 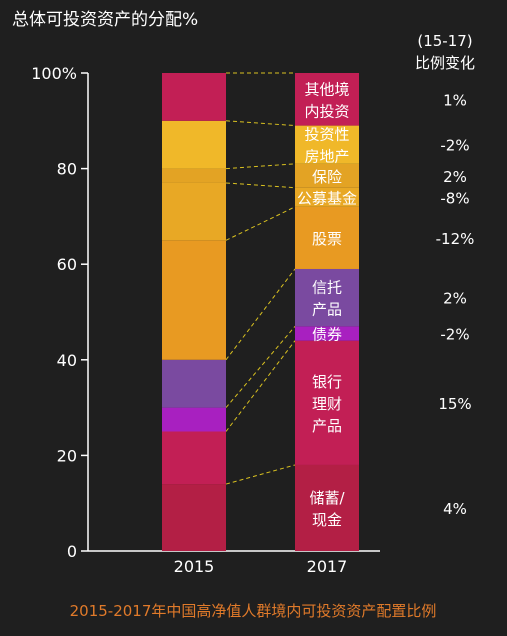 I want to click on chart-caption: 2015-2017年中国高净值人群境内可投资资产配置比例, so click(x=253, y=611).